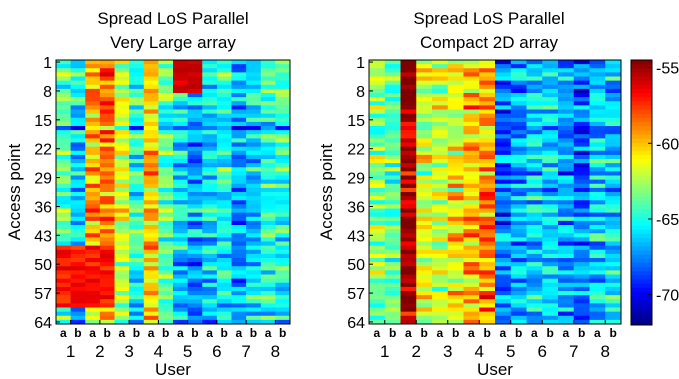  I want to click on y-tick-label: 8, so click(360, 92).